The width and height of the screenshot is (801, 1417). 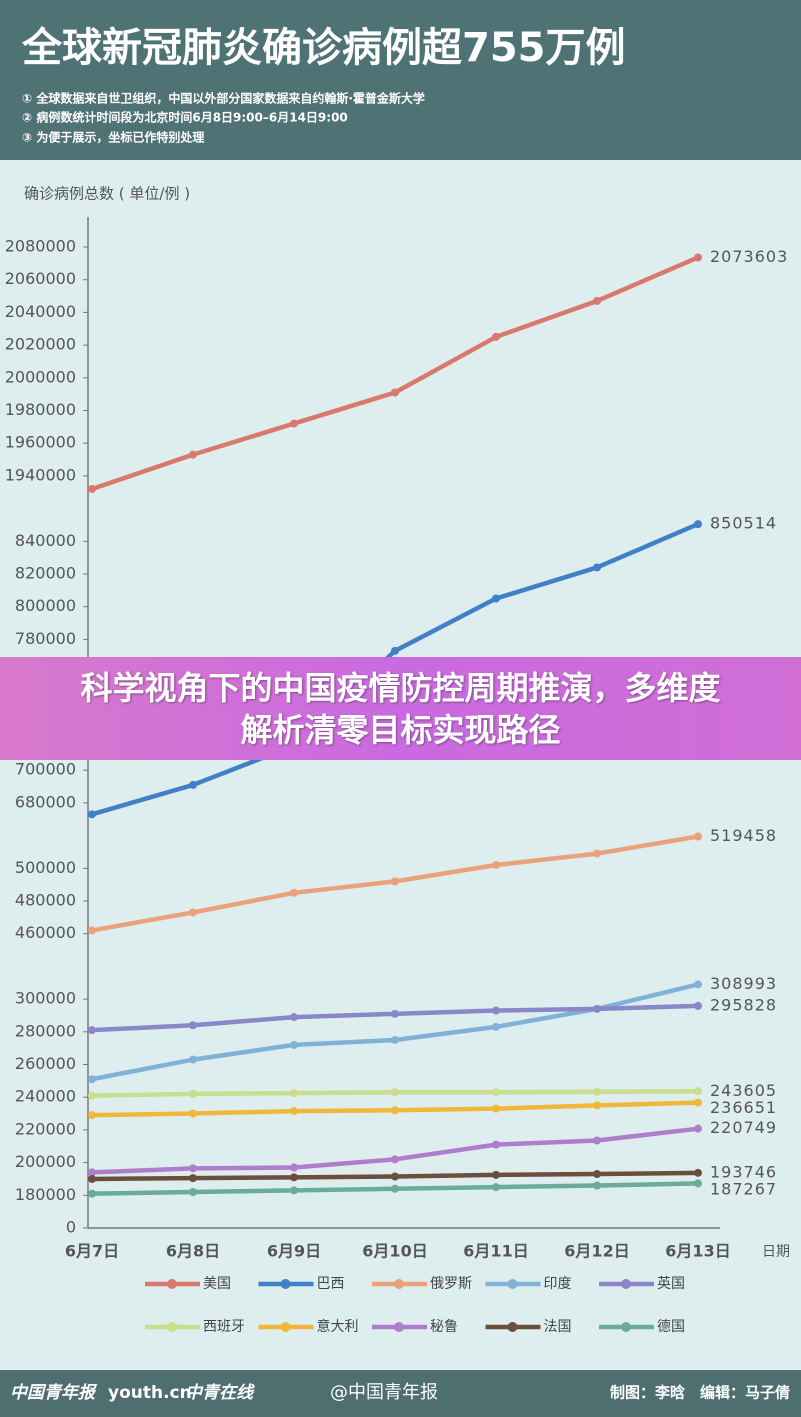 I want to click on y-tick-label: 0, so click(x=71, y=1227).